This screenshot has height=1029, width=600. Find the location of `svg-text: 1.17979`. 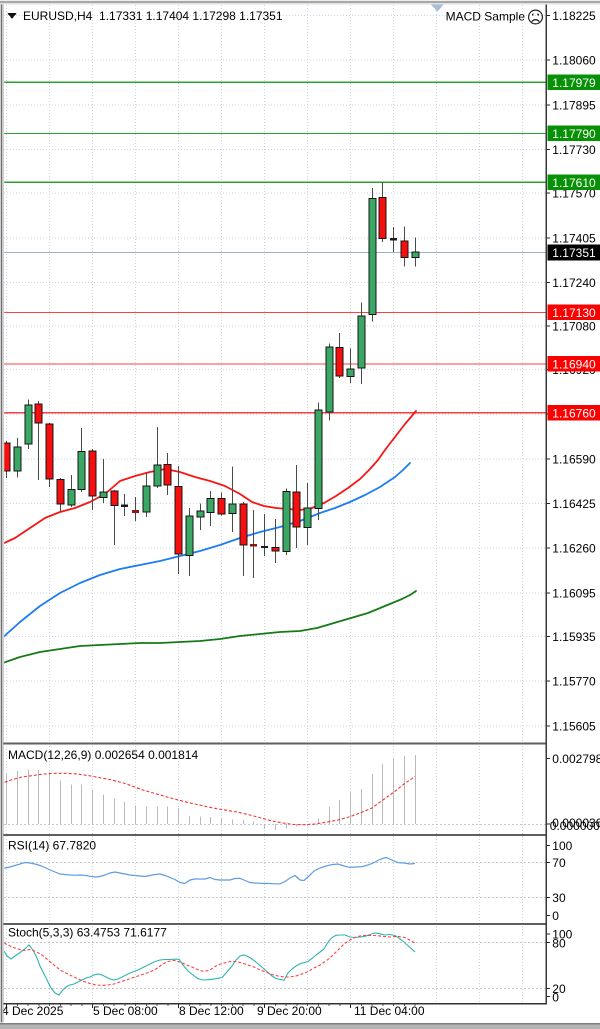

svg-text: 1.17979 is located at coordinates (574, 83).